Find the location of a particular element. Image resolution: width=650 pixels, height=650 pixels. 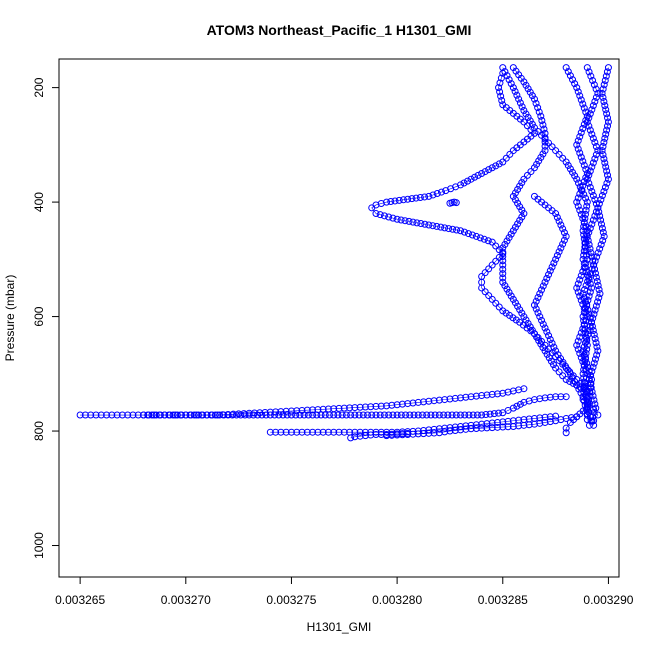

x-tick-label: 0.003270 is located at coordinates (186, 600).